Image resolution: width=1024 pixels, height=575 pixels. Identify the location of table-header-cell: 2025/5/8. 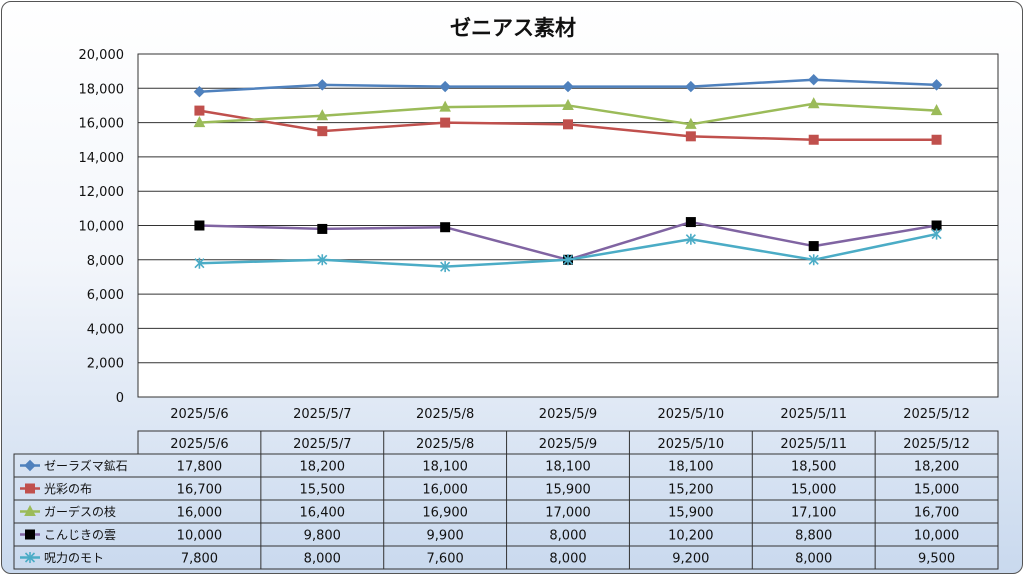
(445, 444).